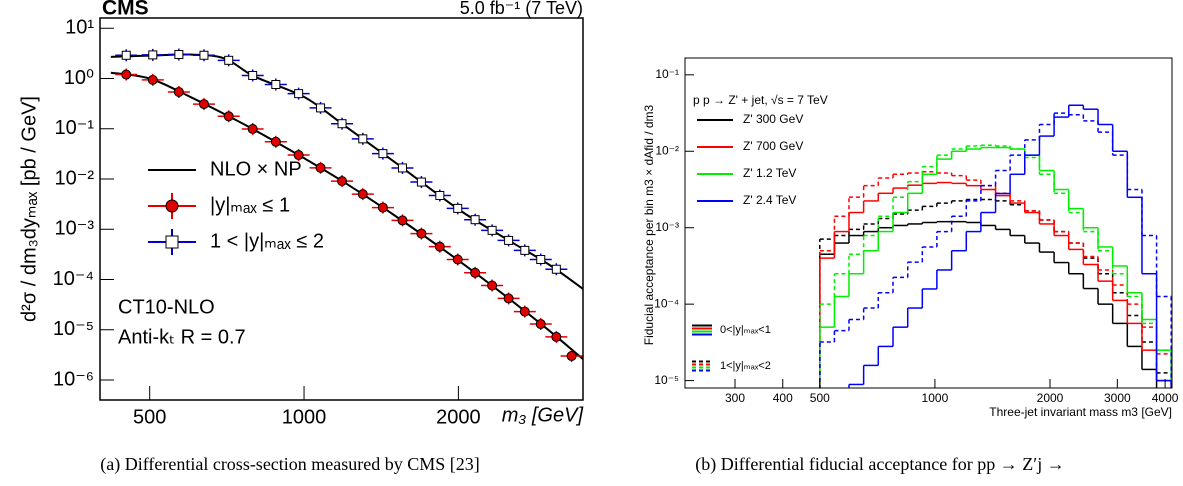 This screenshot has height=486, width=1183. Describe the element at coordinates (735, 398) in the screenshot. I see `x-tick-label: 300` at that location.